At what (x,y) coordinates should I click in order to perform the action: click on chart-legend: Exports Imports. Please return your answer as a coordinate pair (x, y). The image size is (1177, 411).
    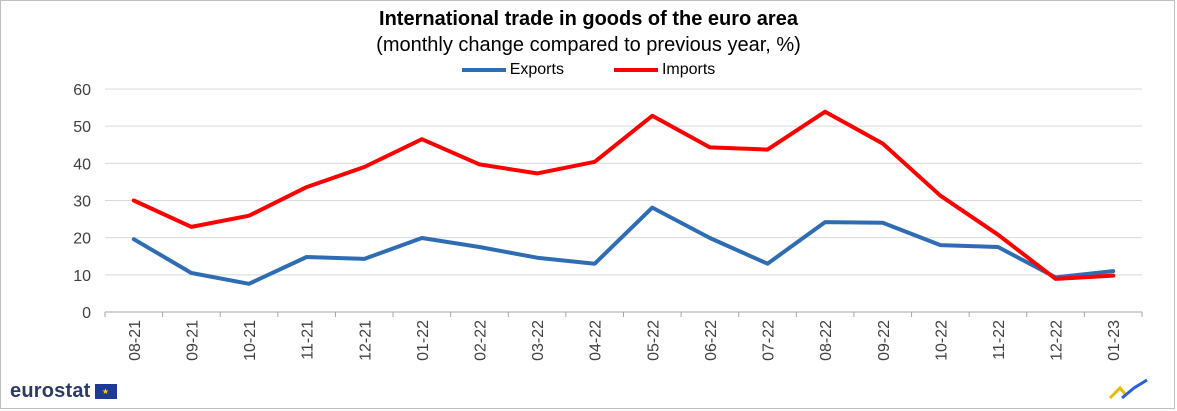
    Looking at the image, I should click on (588, 70).